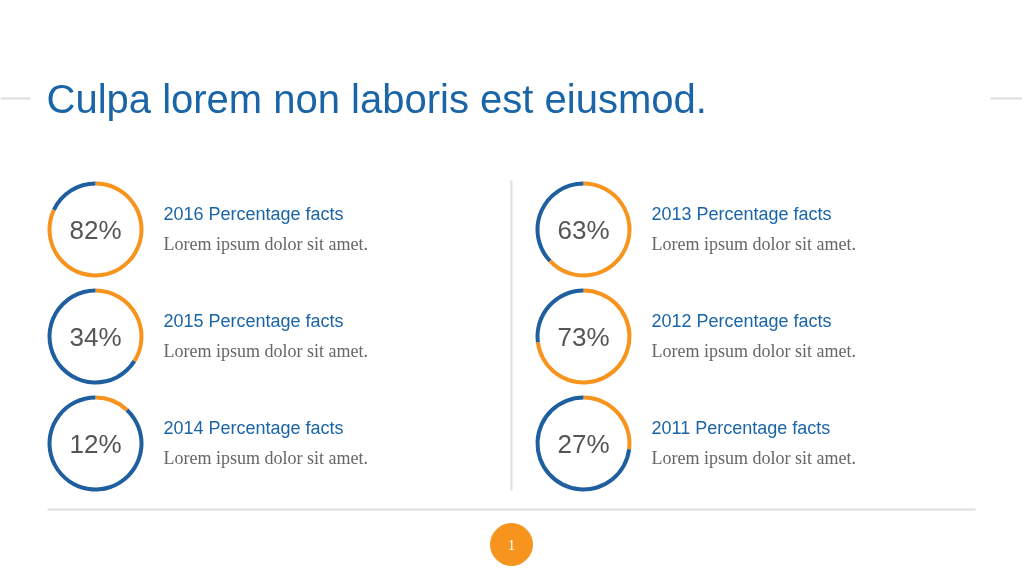  Describe the element at coordinates (253, 427) in the screenshot. I see `text: 2014 Percentage facts` at that location.